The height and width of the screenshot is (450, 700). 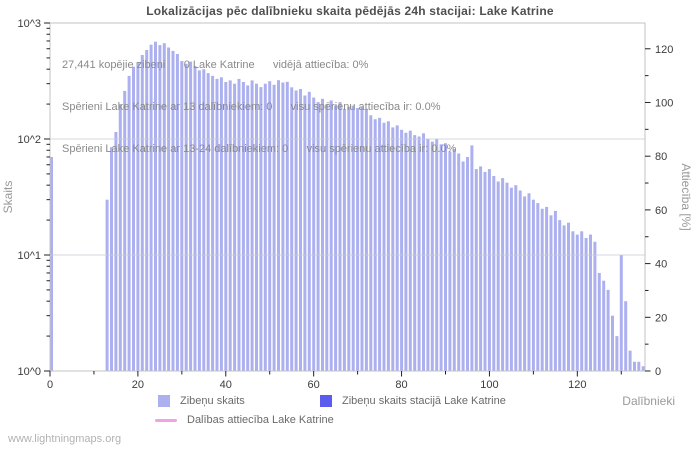 What do you see at coordinates (489, 385) in the screenshot?
I see `x-tick-label: 100` at bounding box center [489, 385].